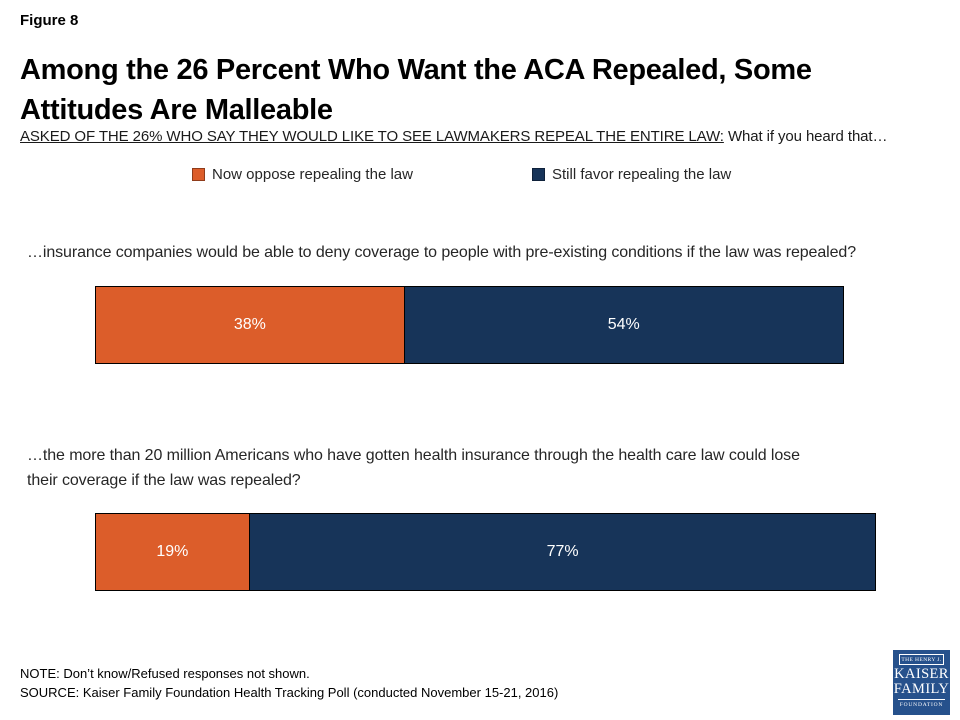  I want to click on logo-line-kaiser: KAISER, so click(921, 673).